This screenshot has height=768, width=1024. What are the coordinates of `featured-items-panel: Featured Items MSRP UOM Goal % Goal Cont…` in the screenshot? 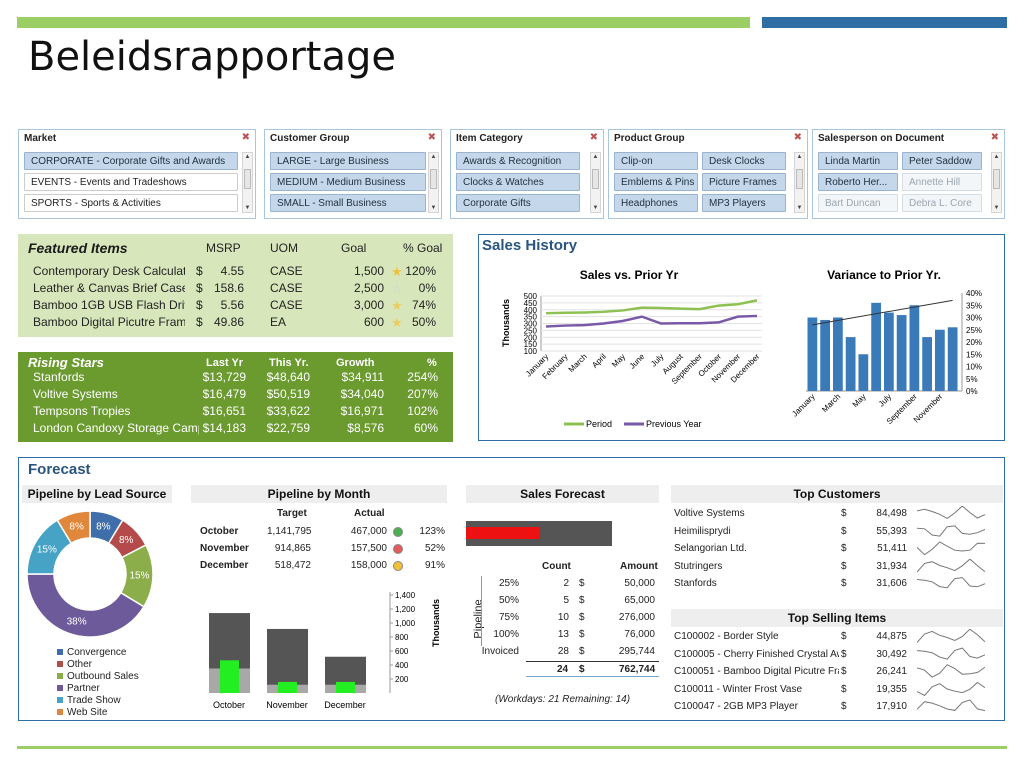 It's located at (235, 285).